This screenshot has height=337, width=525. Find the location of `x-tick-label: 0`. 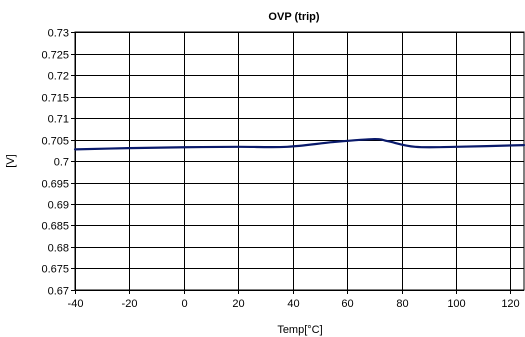

x-tick-label: 0 is located at coordinates (184, 304).